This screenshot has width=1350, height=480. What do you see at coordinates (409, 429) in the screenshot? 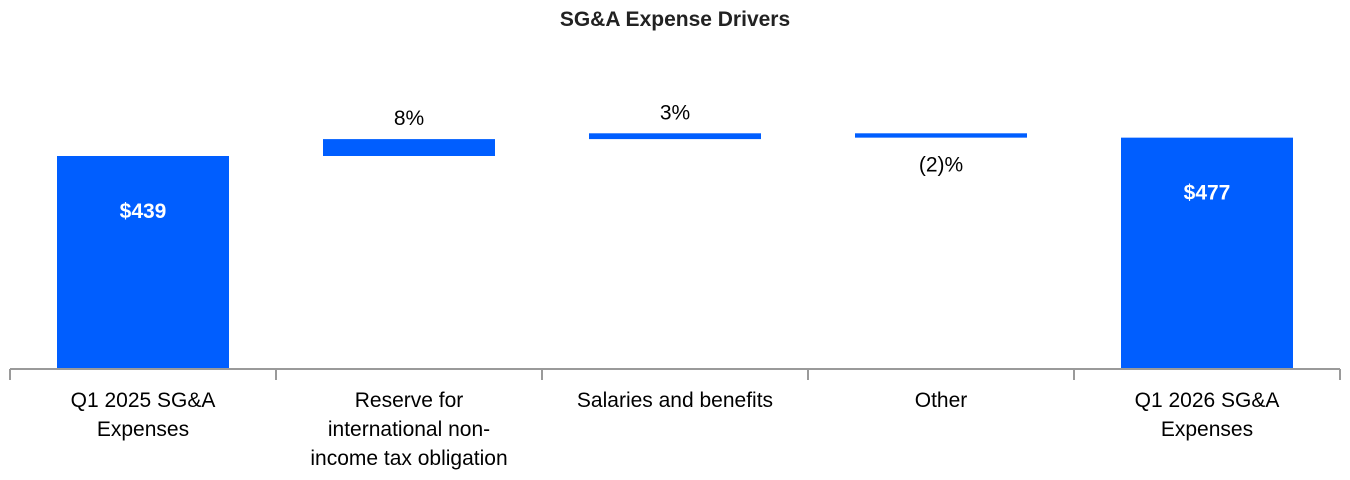
I see `tick-label-1-1: international non-` at bounding box center [409, 429].